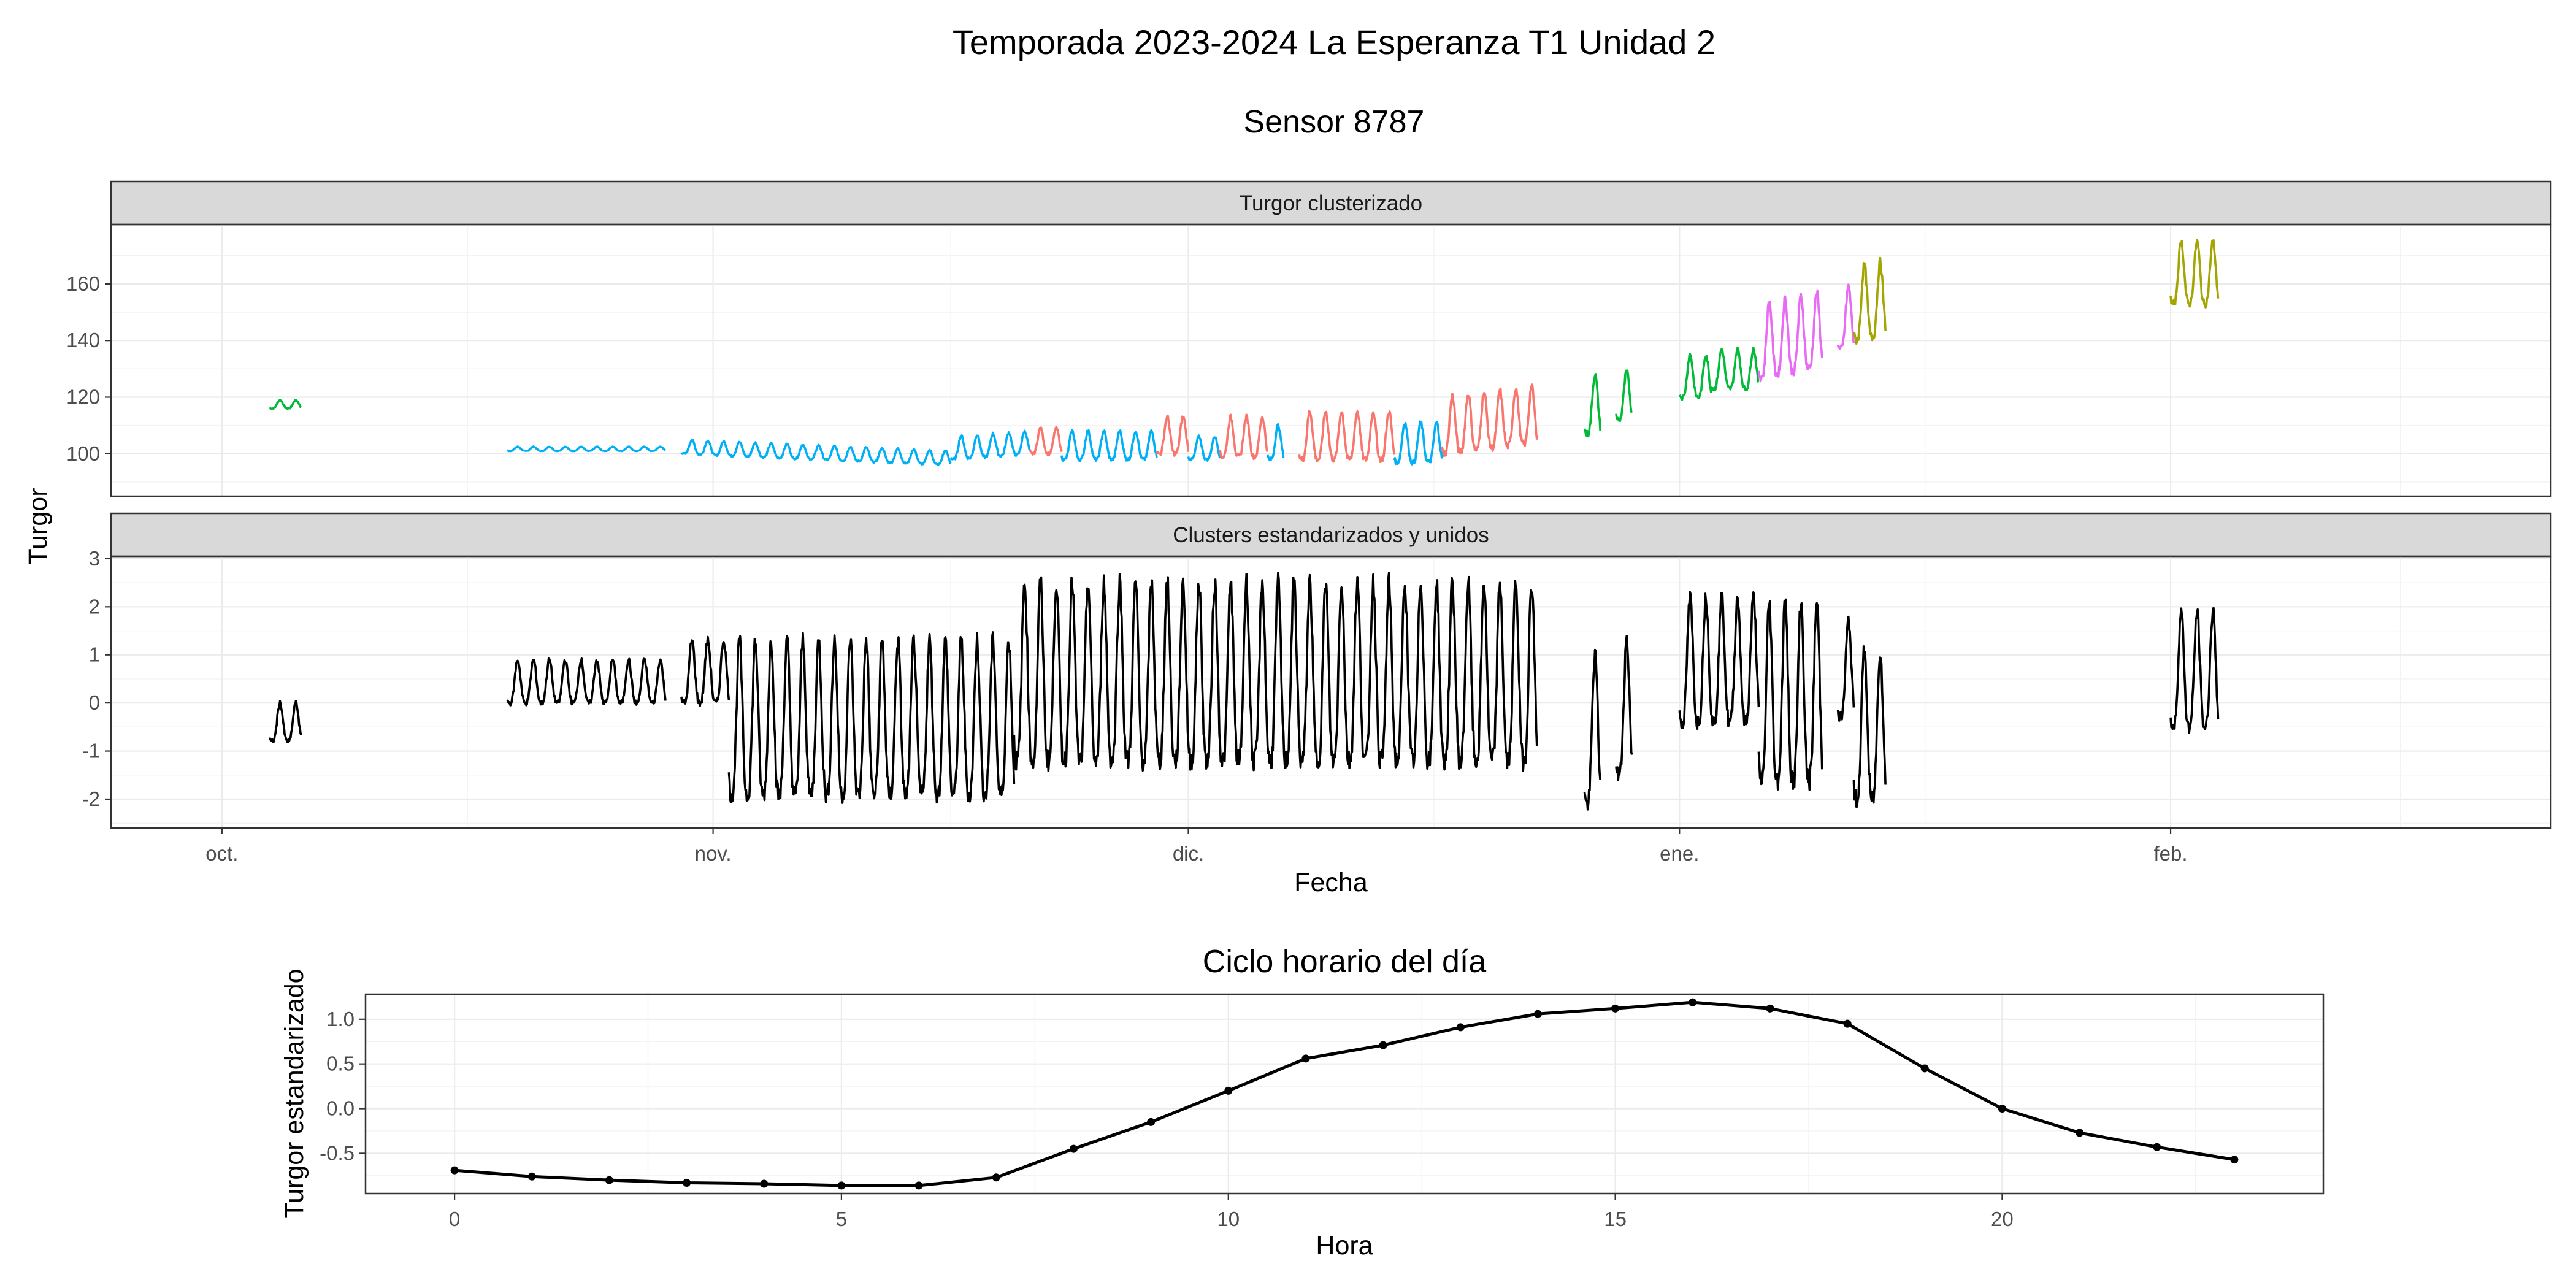 This screenshot has height=1288, width=2576. What do you see at coordinates (1344, 1245) in the screenshot?
I see `x-axis-title-hora: Hora` at bounding box center [1344, 1245].